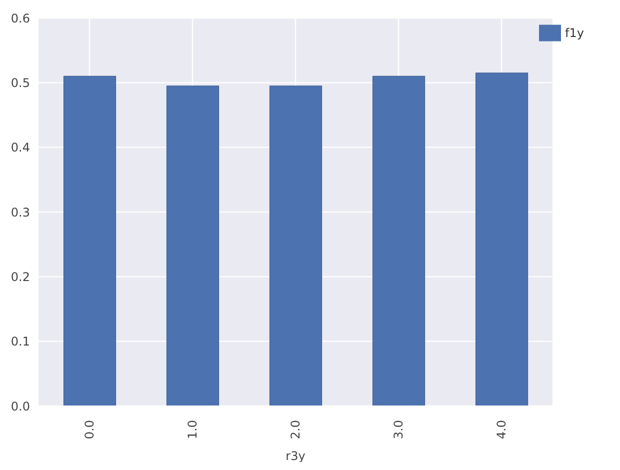 Image resolution: width=620 pixels, height=470 pixels. I want to click on x-tick-label: 4.0, so click(501, 430).